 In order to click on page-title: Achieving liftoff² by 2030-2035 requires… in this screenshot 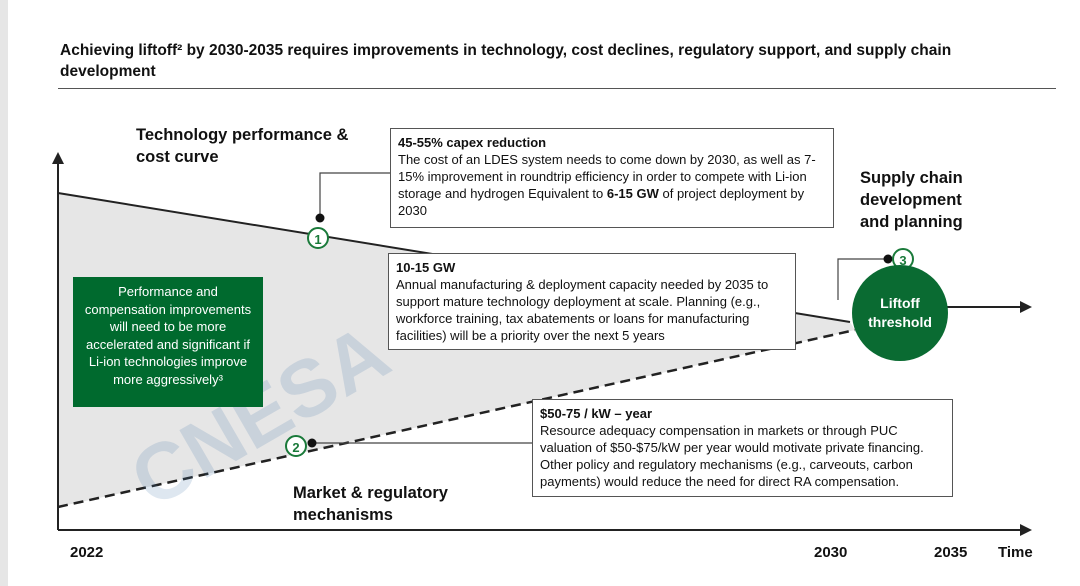, I will do `click(506, 61)`.